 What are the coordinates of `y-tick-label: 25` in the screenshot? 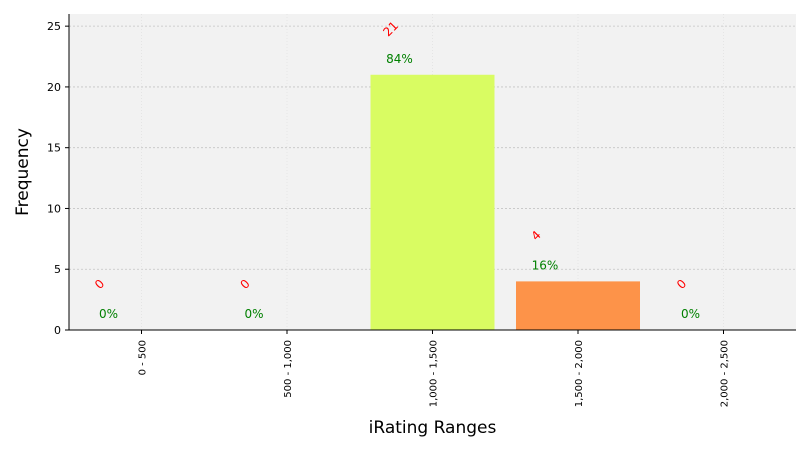 It's located at (54, 26).